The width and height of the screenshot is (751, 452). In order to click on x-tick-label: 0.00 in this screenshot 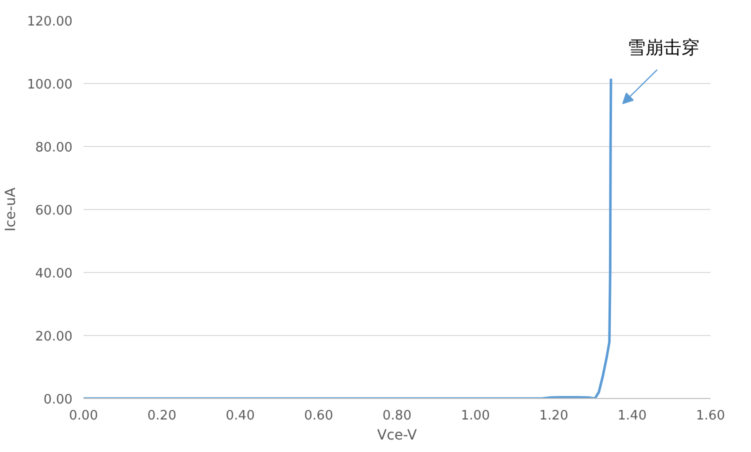, I will do `click(83, 416)`.